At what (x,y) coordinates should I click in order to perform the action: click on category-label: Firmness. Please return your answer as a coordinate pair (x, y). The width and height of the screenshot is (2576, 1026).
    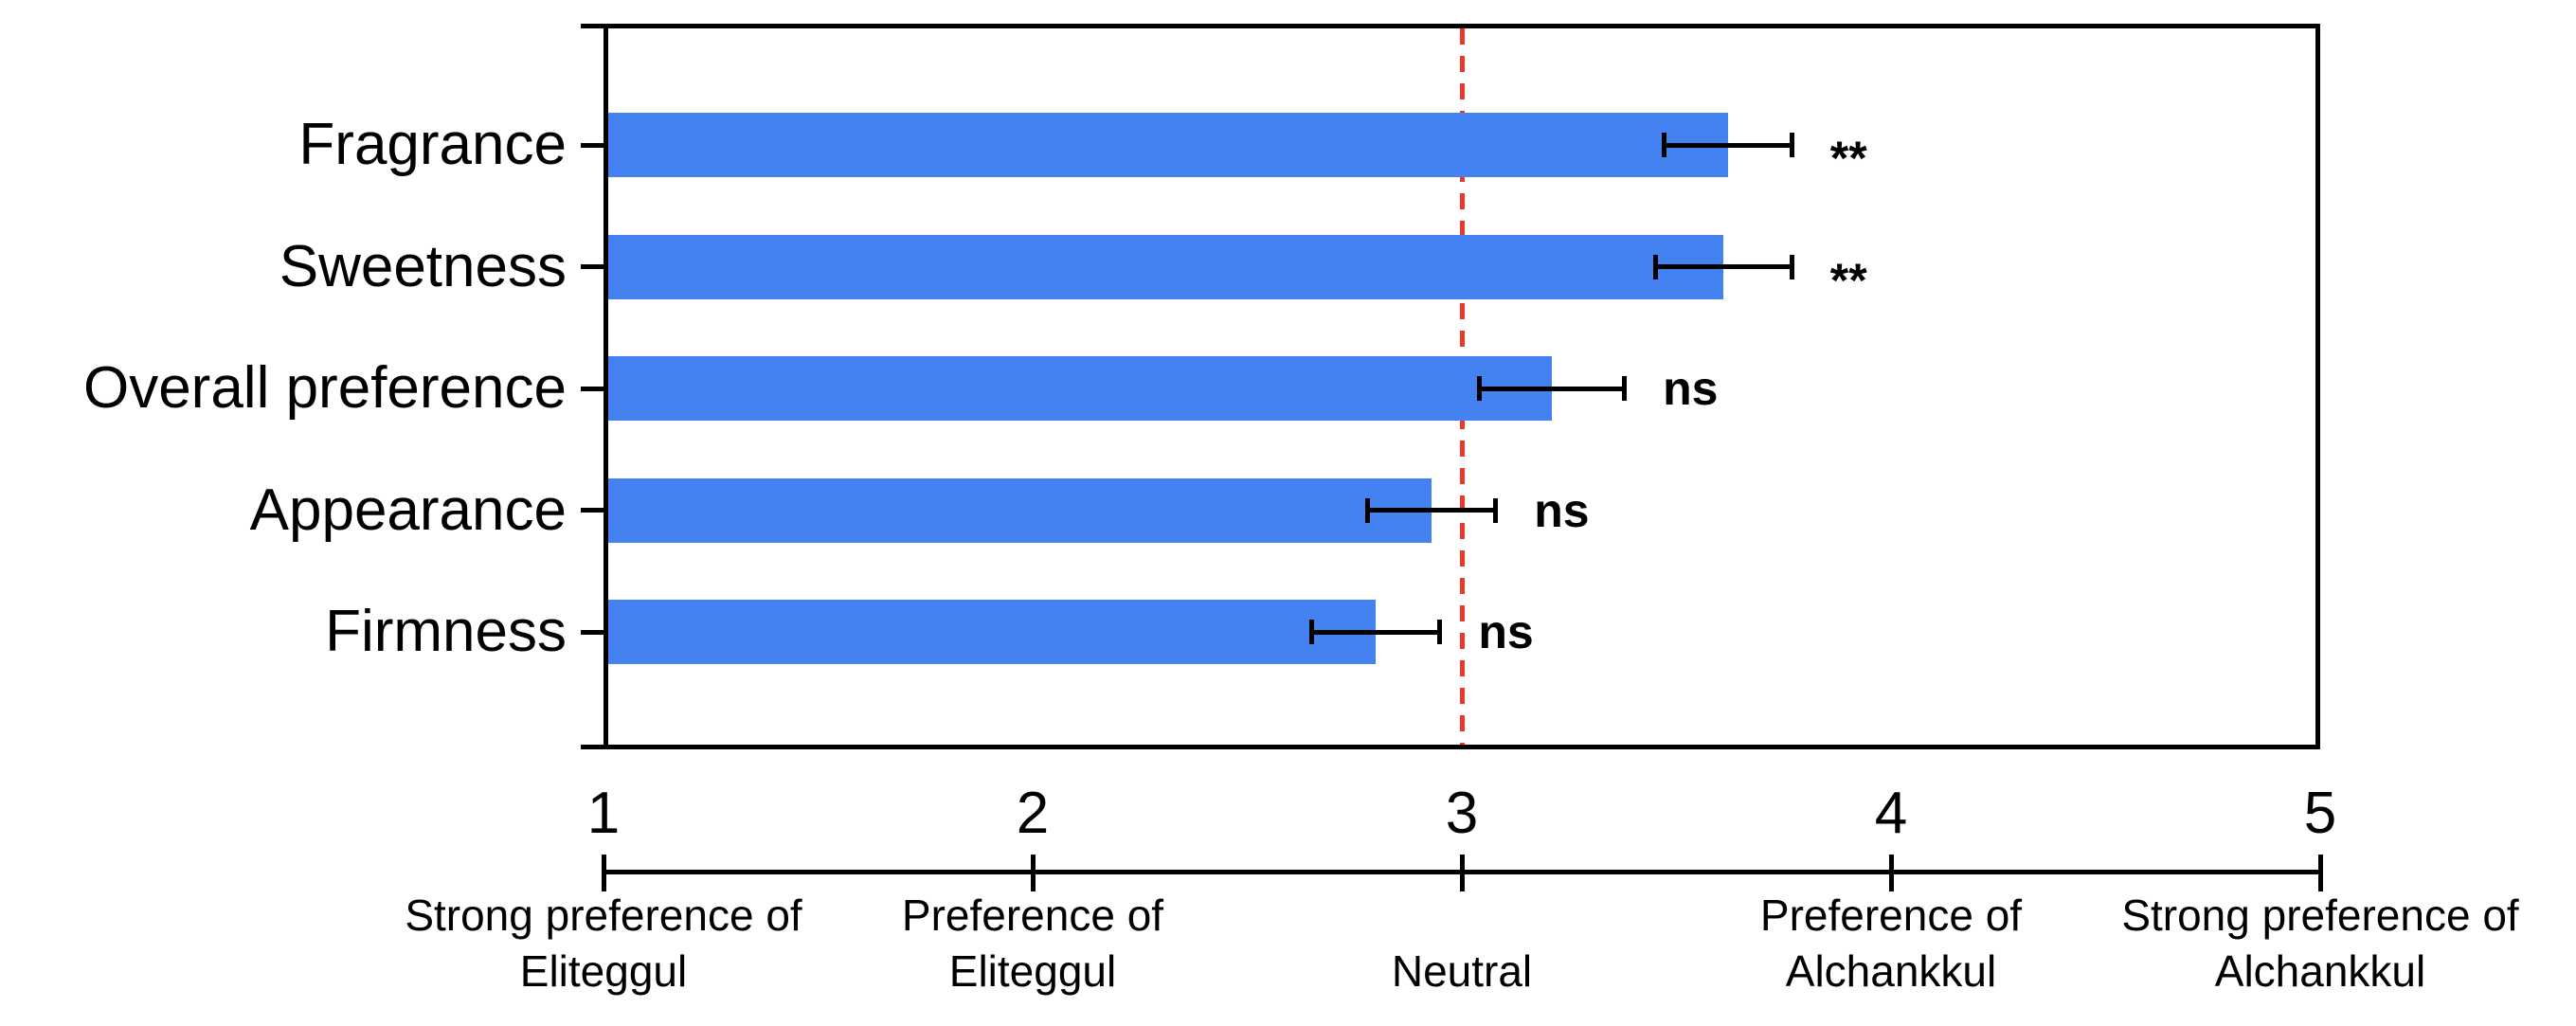
    Looking at the image, I should click on (446, 631).